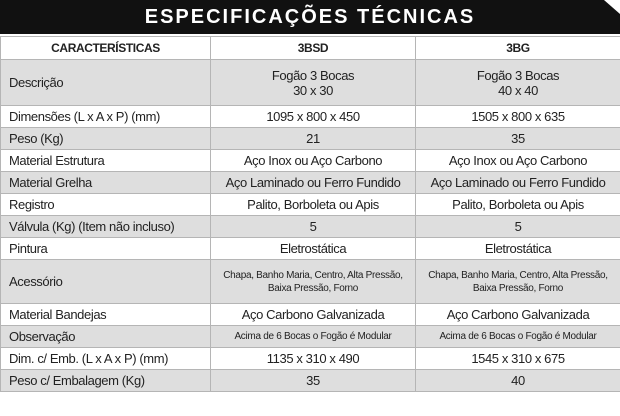  Describe the element at coordinates (105, 138) in the screenshot. I see `row-label: Peso (Kg)` at that location.